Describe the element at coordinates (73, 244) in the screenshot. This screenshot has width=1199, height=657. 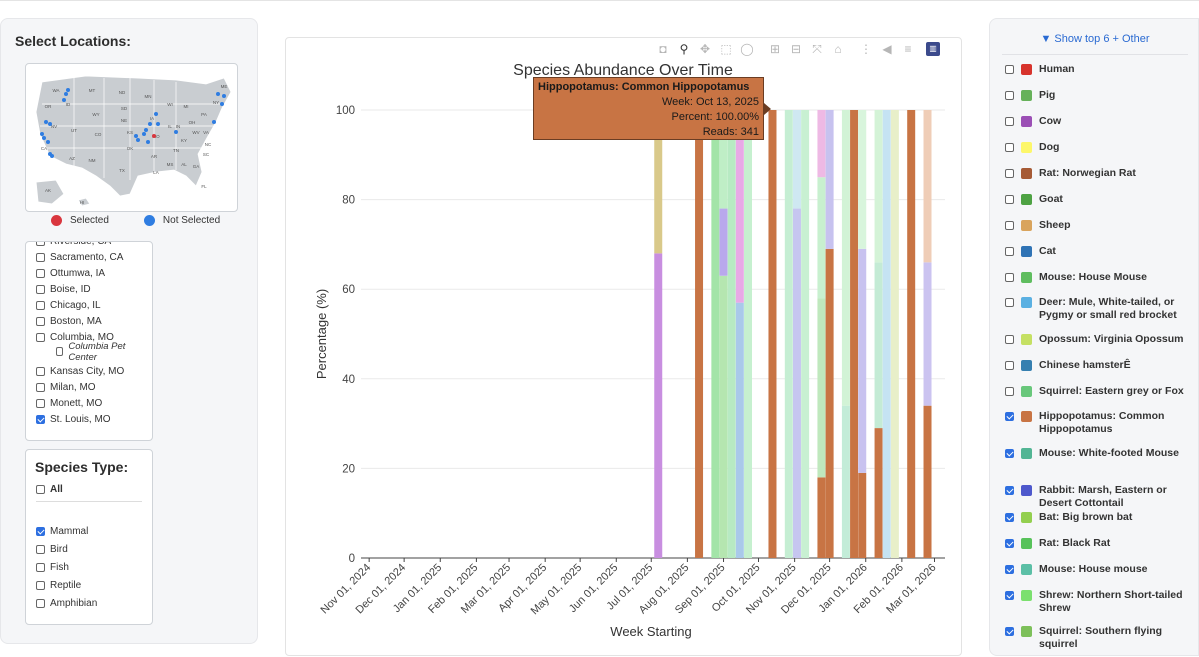
I see `location-option: Riverside, CA` at that location.